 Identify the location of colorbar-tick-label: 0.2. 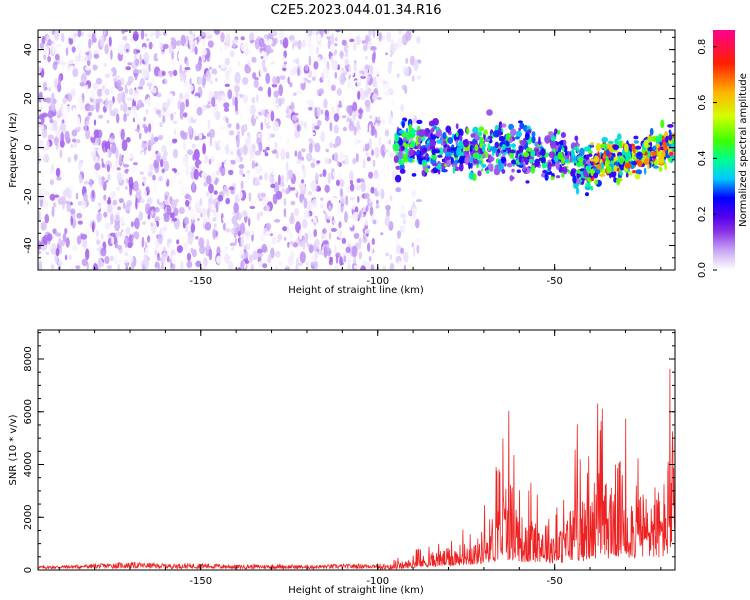
(702, 214).